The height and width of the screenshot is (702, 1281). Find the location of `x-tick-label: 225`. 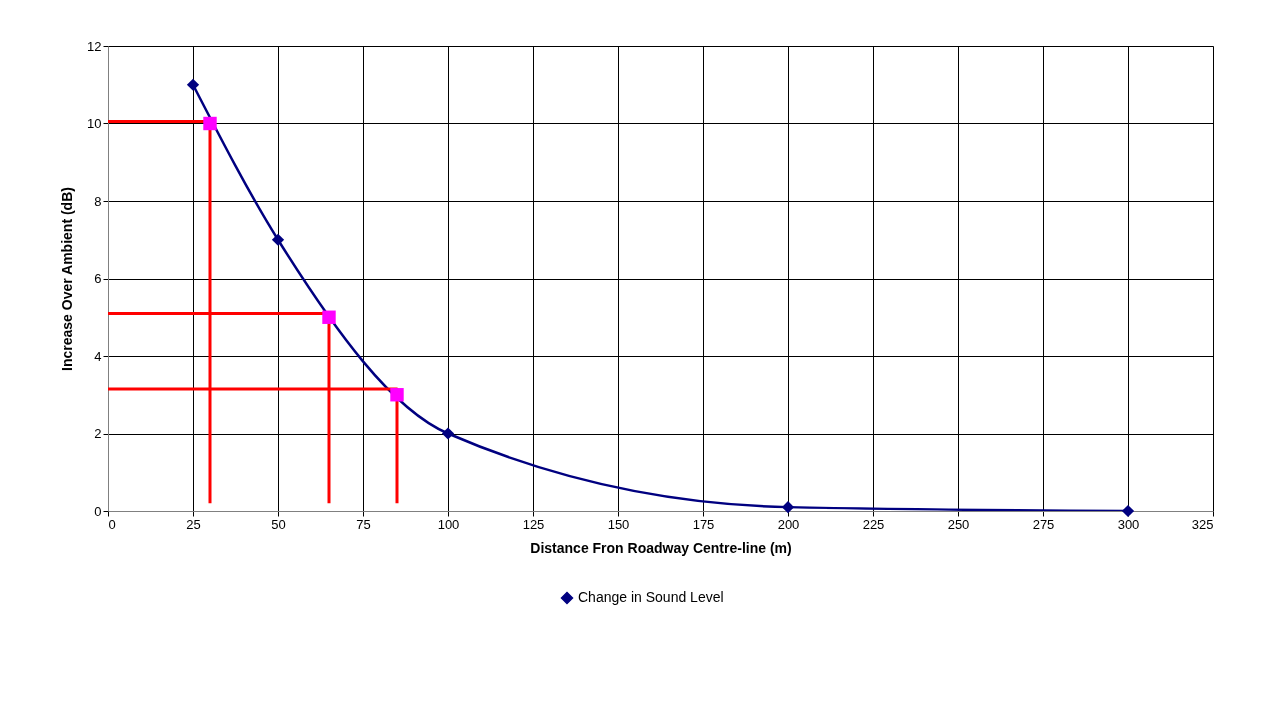

x-tick-label: 225 is located at coordinates (873, 524).